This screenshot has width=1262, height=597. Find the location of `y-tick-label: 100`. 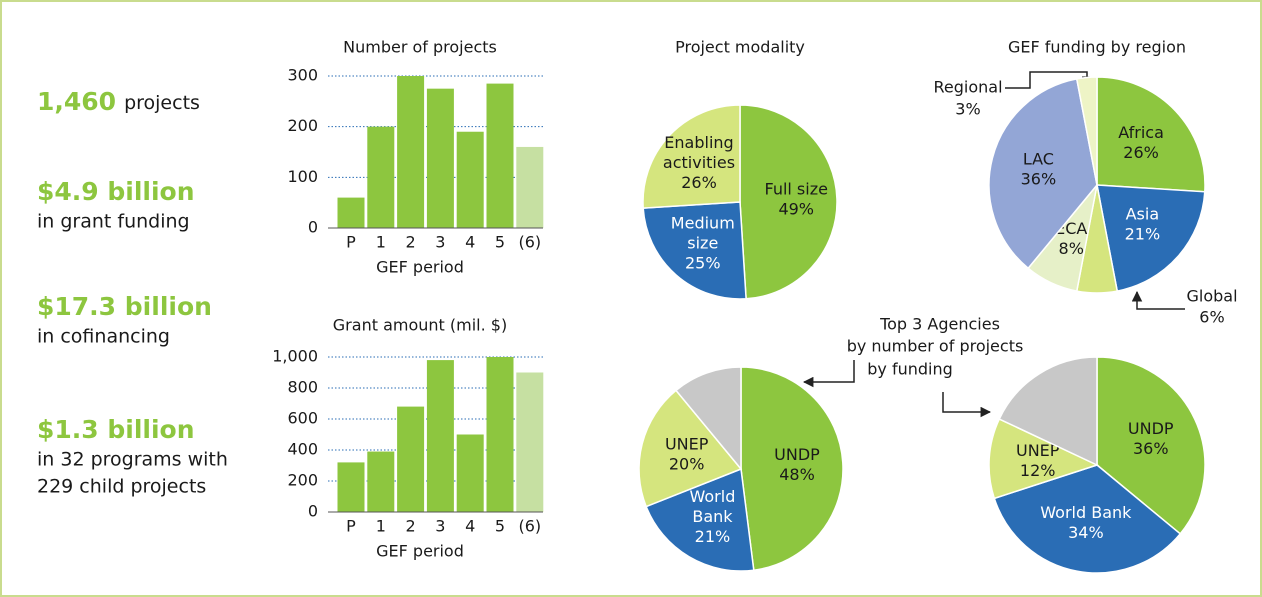

y-tick-label: 100 is located at coordinates (302, 176).